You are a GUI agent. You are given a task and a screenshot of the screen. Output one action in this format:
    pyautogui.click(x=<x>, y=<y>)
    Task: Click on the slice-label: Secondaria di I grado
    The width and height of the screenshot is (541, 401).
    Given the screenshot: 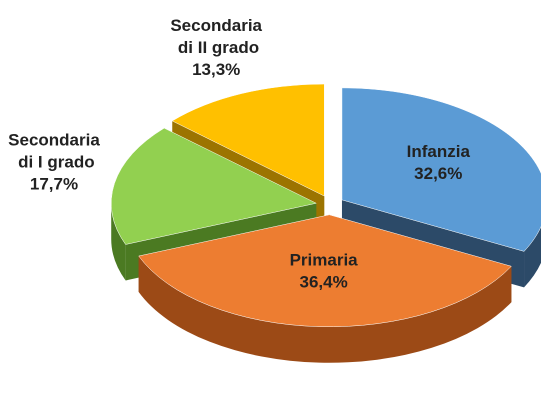 What is the action you would take?
    pyautogui.click(x=54, y=150)
    